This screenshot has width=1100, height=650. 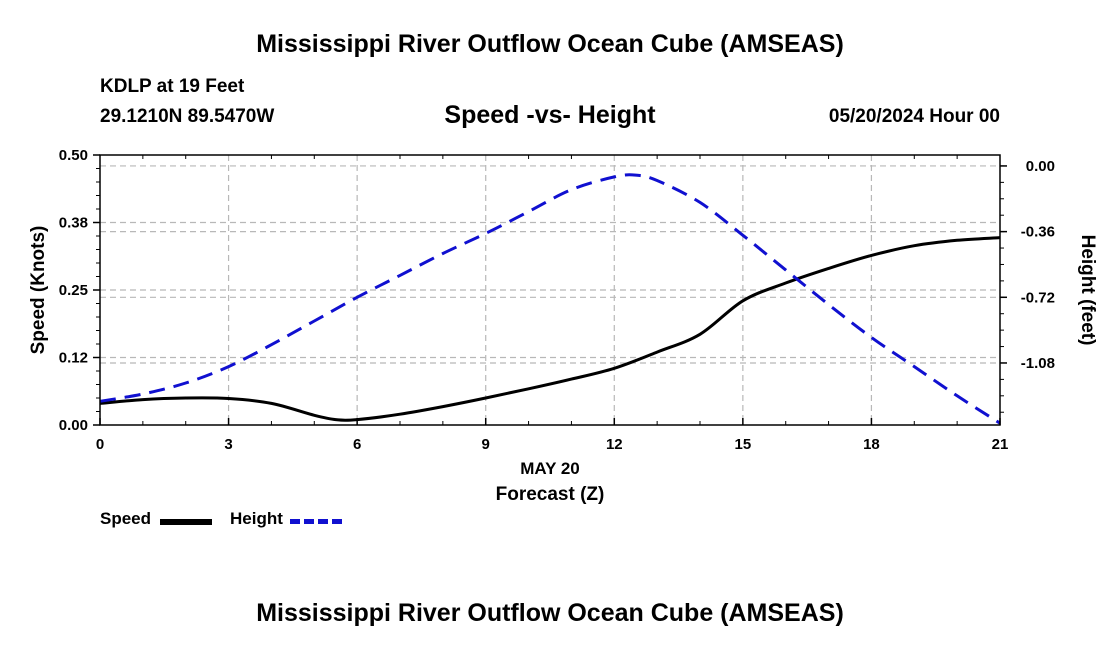 What do you see at coordinates (100, 444) in the screenshot?
I see `x-tick-label: 0` at bounding box center [100, 444].